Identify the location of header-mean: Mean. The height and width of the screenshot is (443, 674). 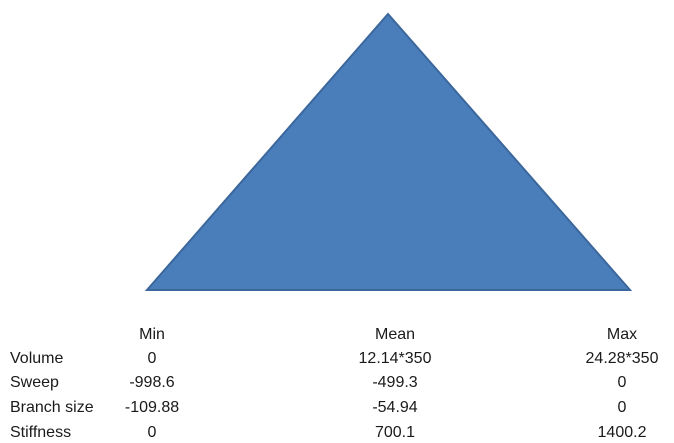
(395, 334).